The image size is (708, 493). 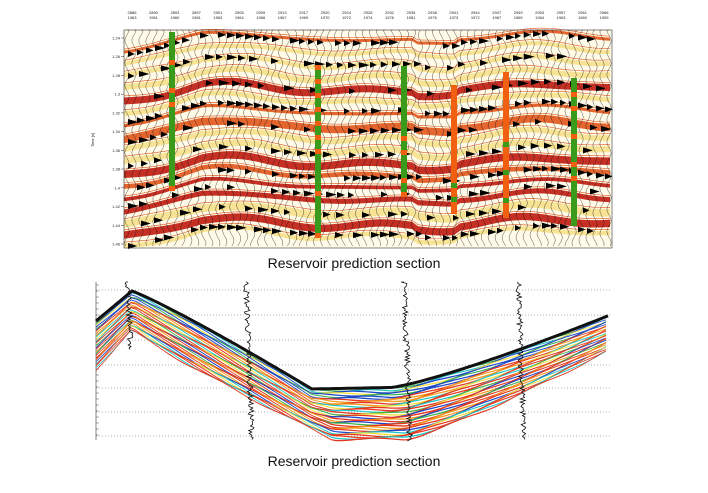 I want to click on trace-header-bottom: 1972, so click(x=347, y=17).